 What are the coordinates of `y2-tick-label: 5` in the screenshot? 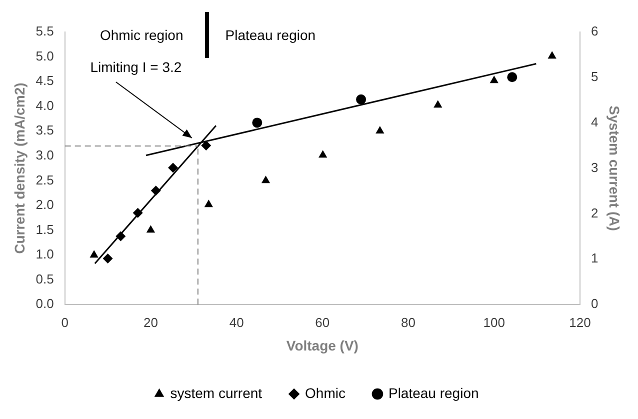 It's located at (594, 76).